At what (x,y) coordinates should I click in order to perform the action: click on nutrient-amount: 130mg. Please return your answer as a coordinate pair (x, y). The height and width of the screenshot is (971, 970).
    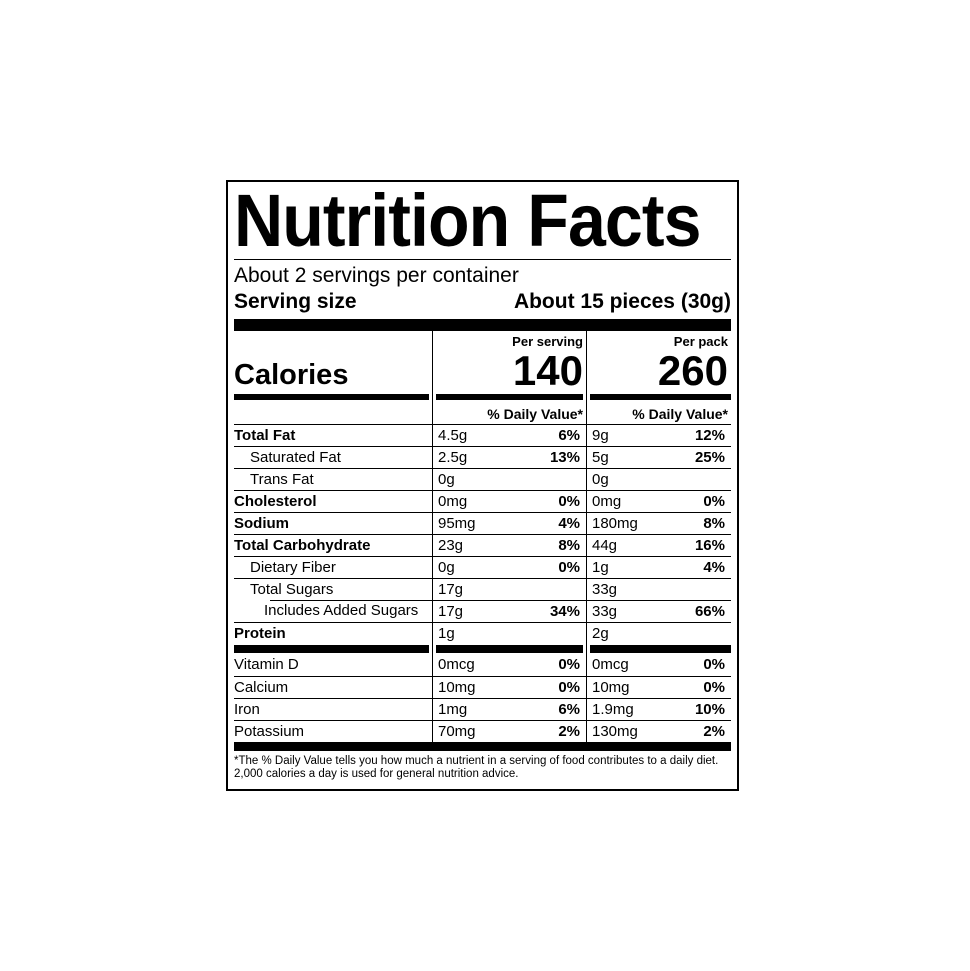
    Looking at the image, I should click on (615, 731).